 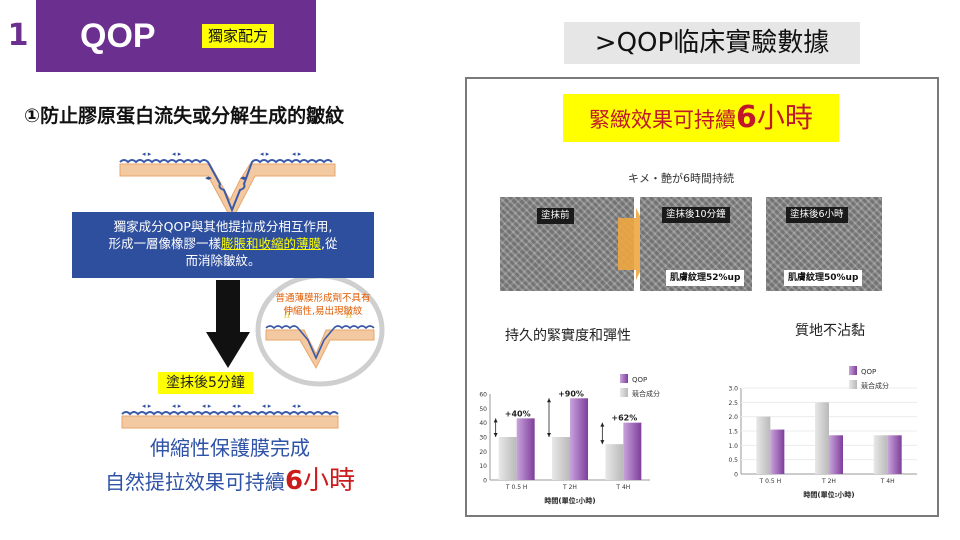 What do you see at coordinates (294, 481) in the screenshot?
I see `conclusion-hours-number: 6` at bounding box center [294, 481].